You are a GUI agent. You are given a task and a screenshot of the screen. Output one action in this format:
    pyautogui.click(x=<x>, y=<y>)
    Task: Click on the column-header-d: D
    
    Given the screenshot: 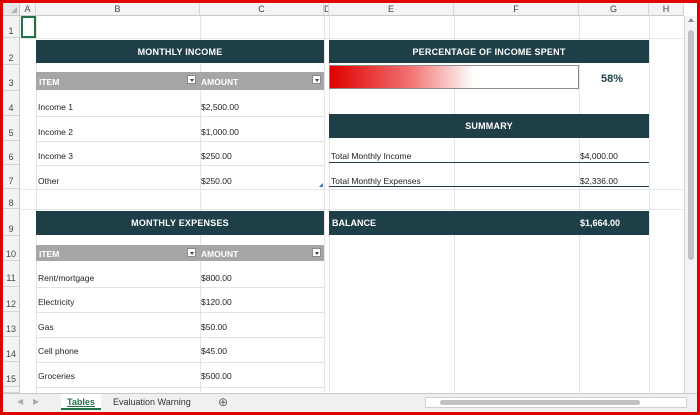 What is the action you would take?
    pyautogui.click(x=326, y=9)
    